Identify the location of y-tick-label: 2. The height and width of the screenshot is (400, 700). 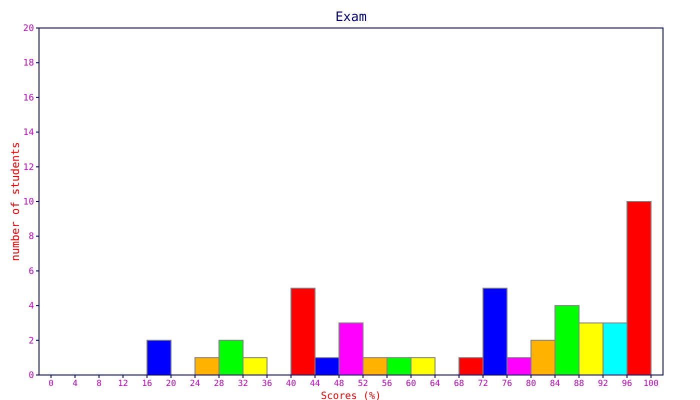
(31, 341).